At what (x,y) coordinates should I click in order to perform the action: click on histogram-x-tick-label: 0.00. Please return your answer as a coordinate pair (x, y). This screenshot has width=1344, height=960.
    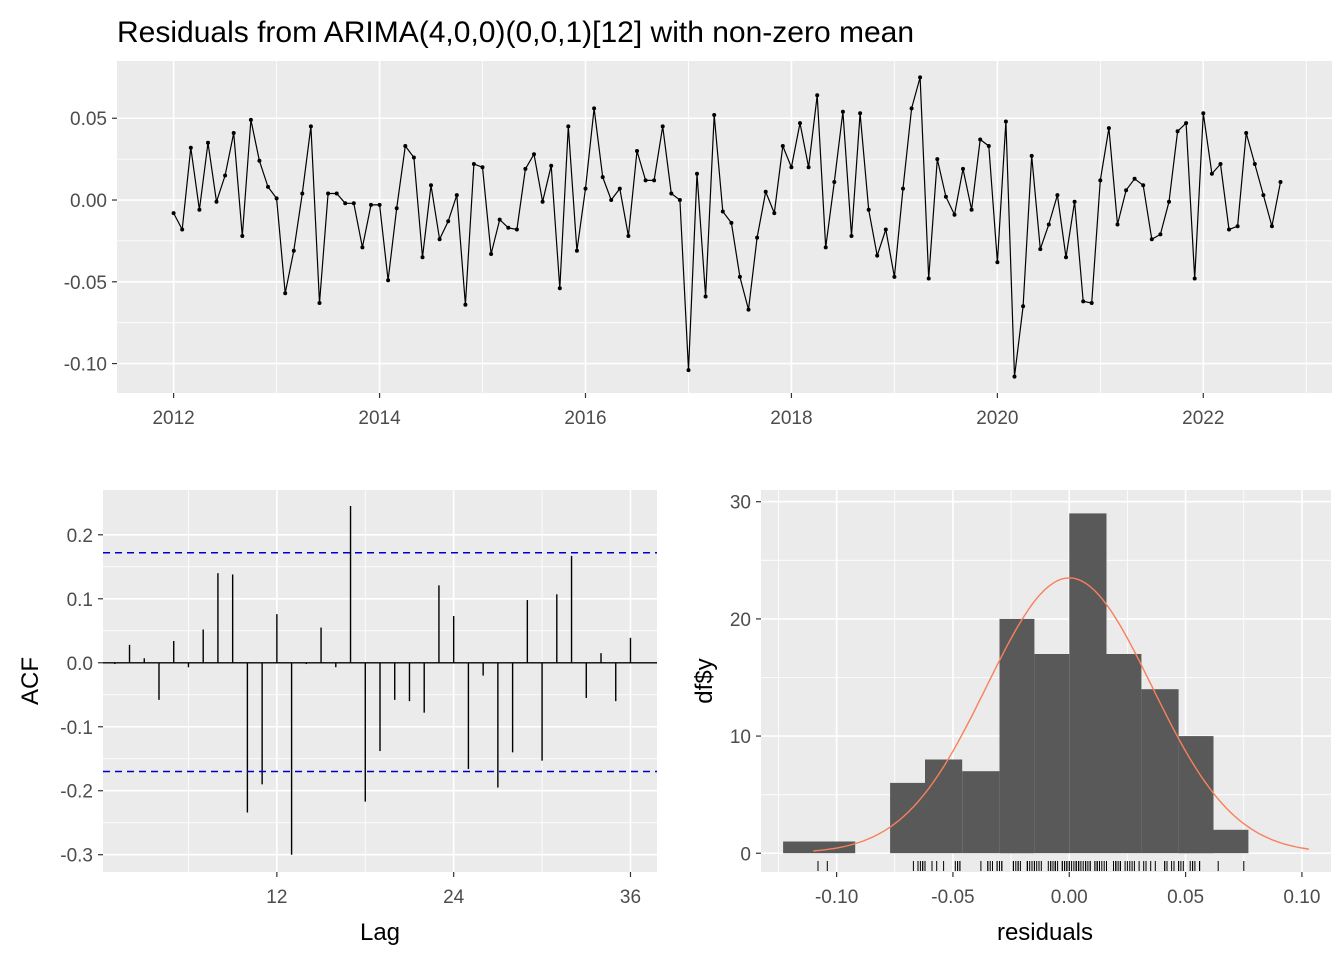
    Looking at the image, I should click on (1069, 897).